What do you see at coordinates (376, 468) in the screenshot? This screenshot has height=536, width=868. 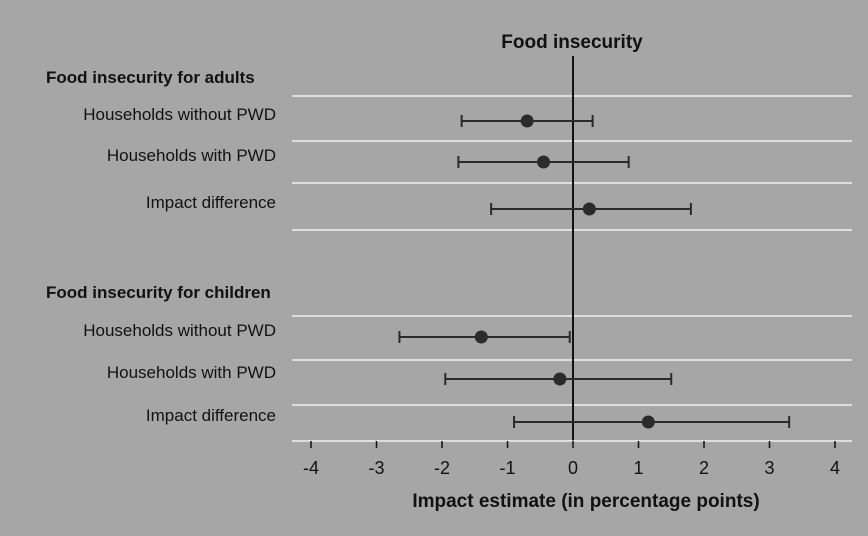 I see `x-tick-label: -3` at bounding box center [376, 468].